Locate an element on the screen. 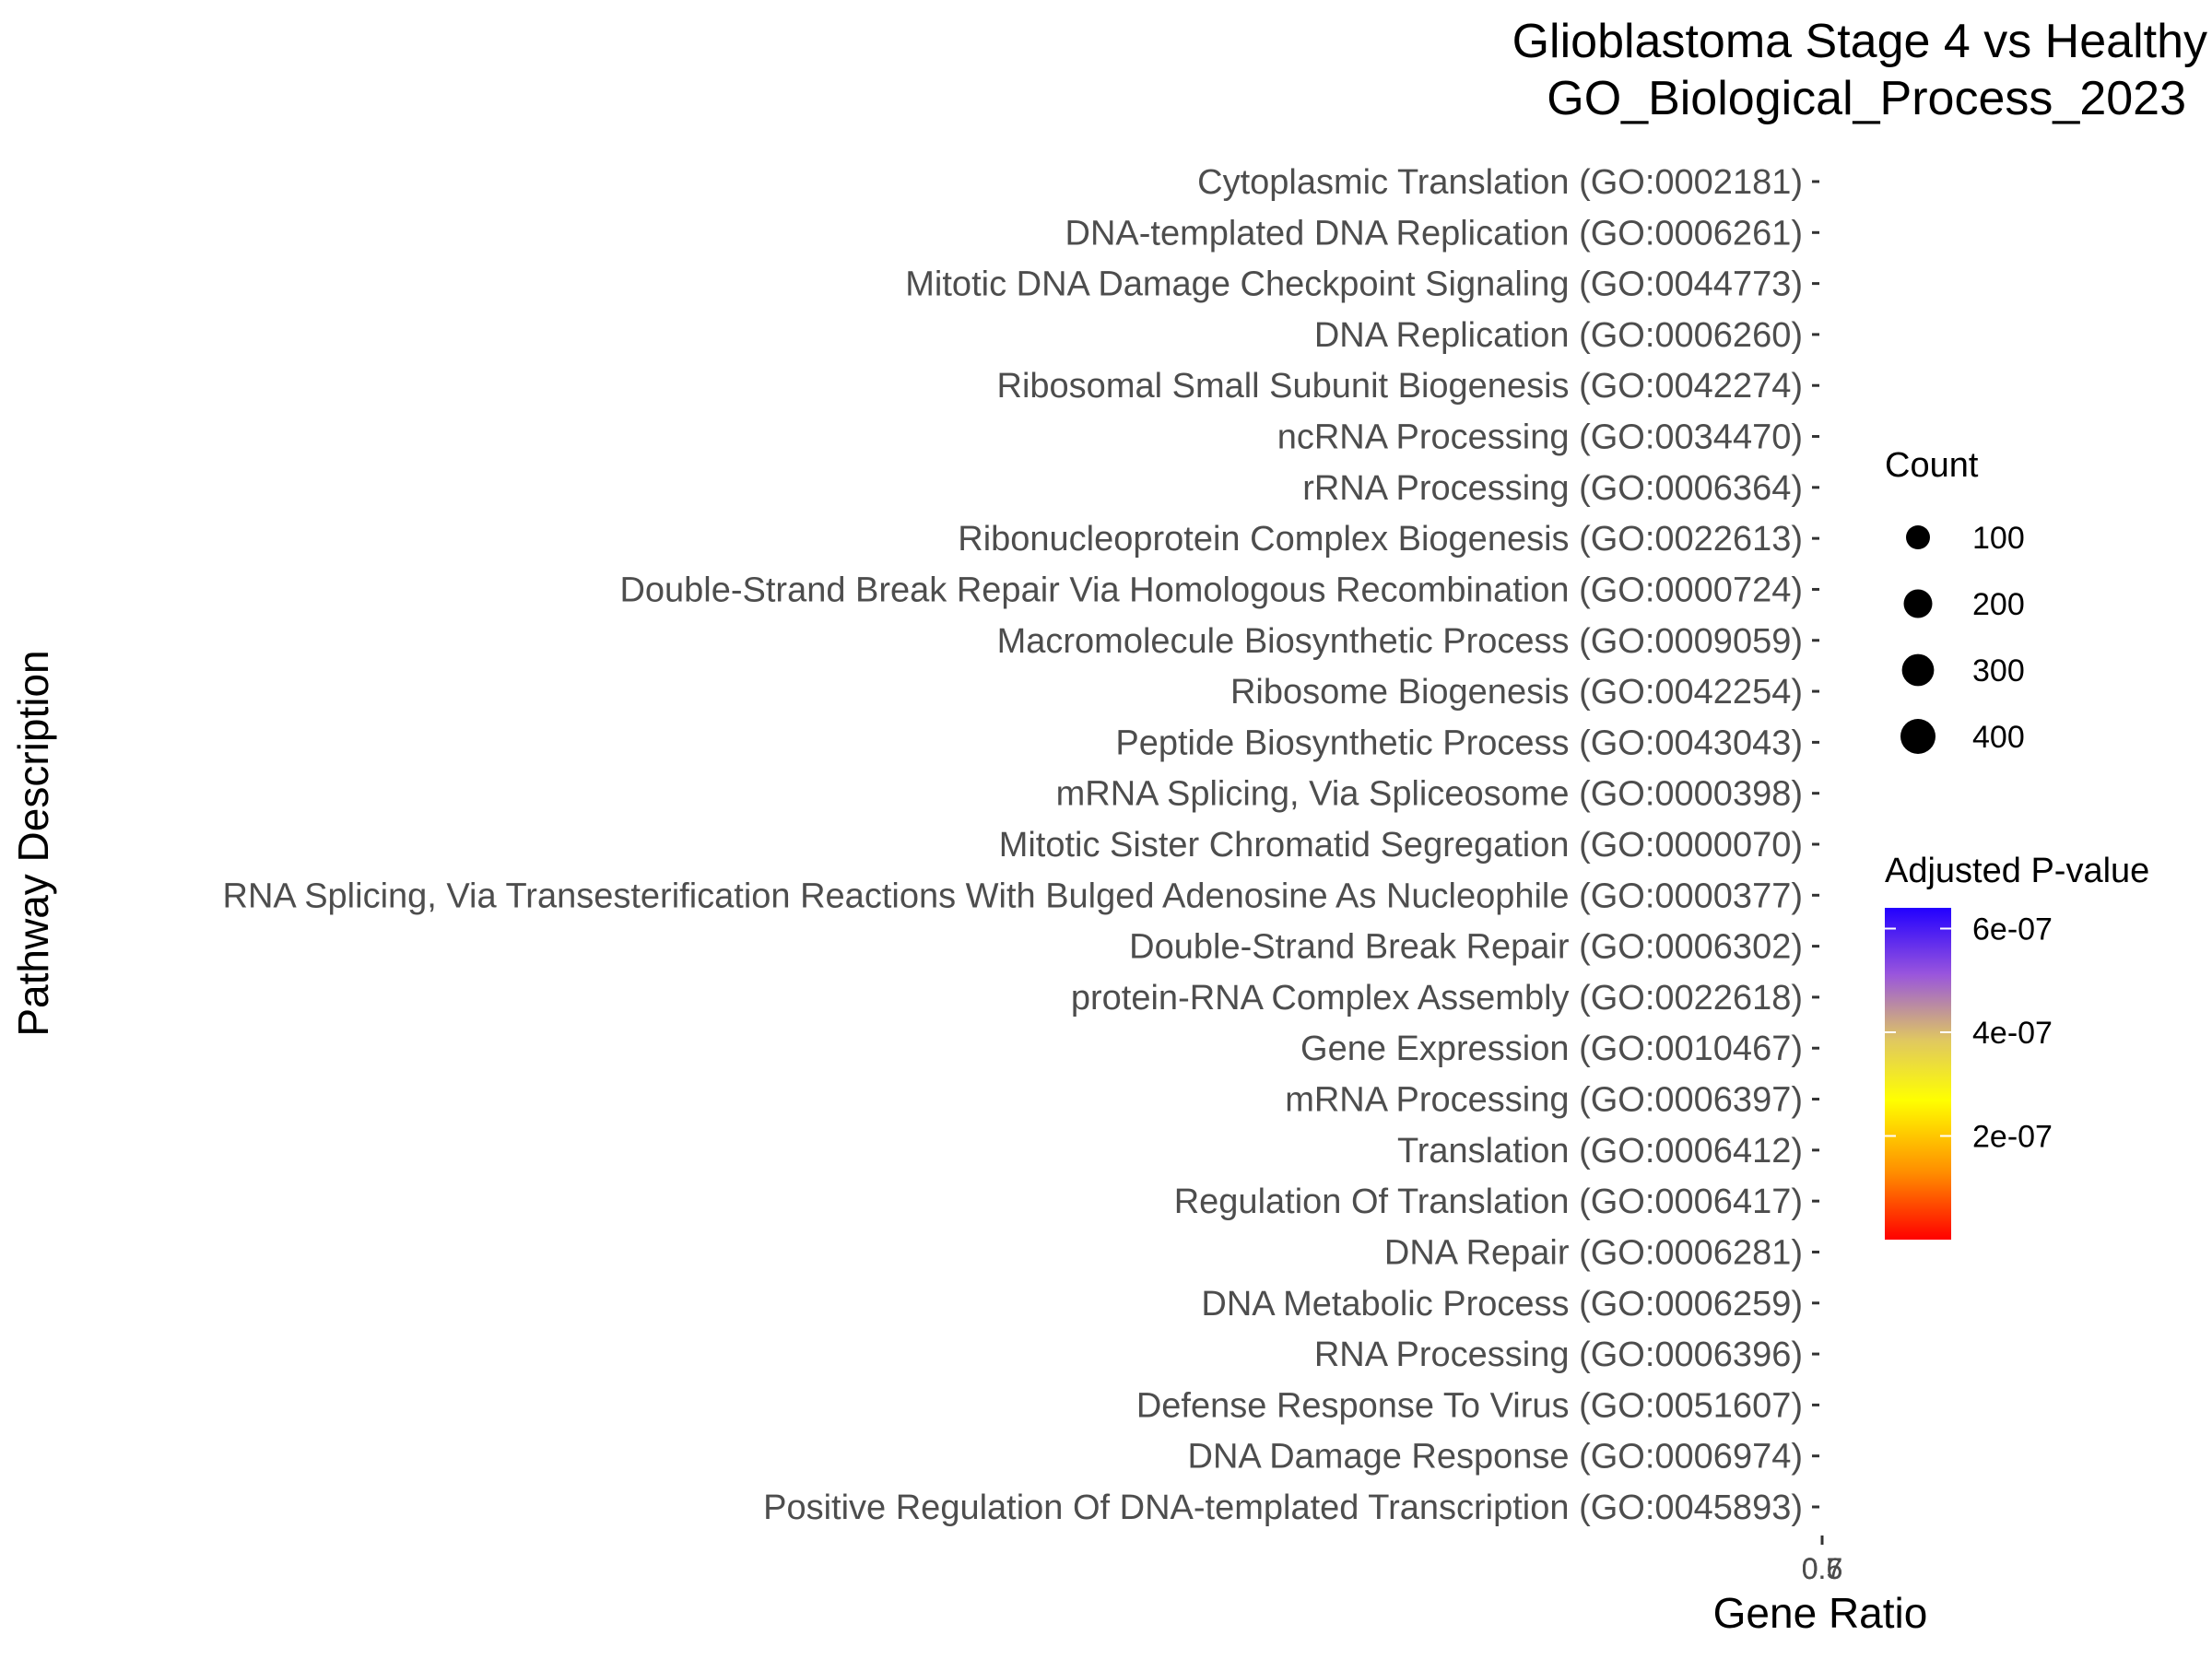 Image resolution: width=2212 pixels, height=1659 pixels. y-tick-label: rRNA Processing (GO:0006364) is located at coordinates (1552, 488).